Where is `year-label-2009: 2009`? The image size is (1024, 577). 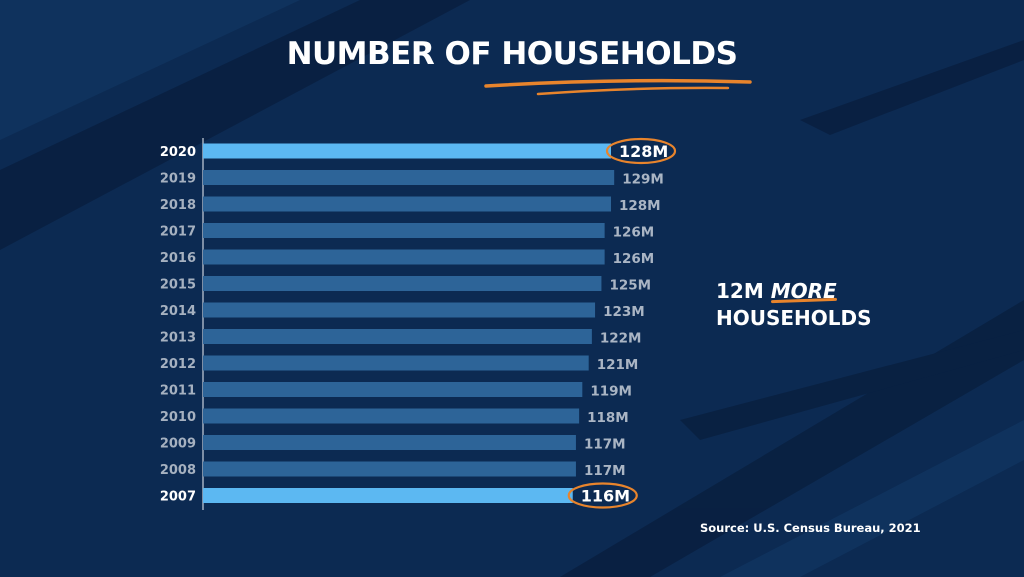
year-label-2009: 2009 is located at coordinates (178, 444).